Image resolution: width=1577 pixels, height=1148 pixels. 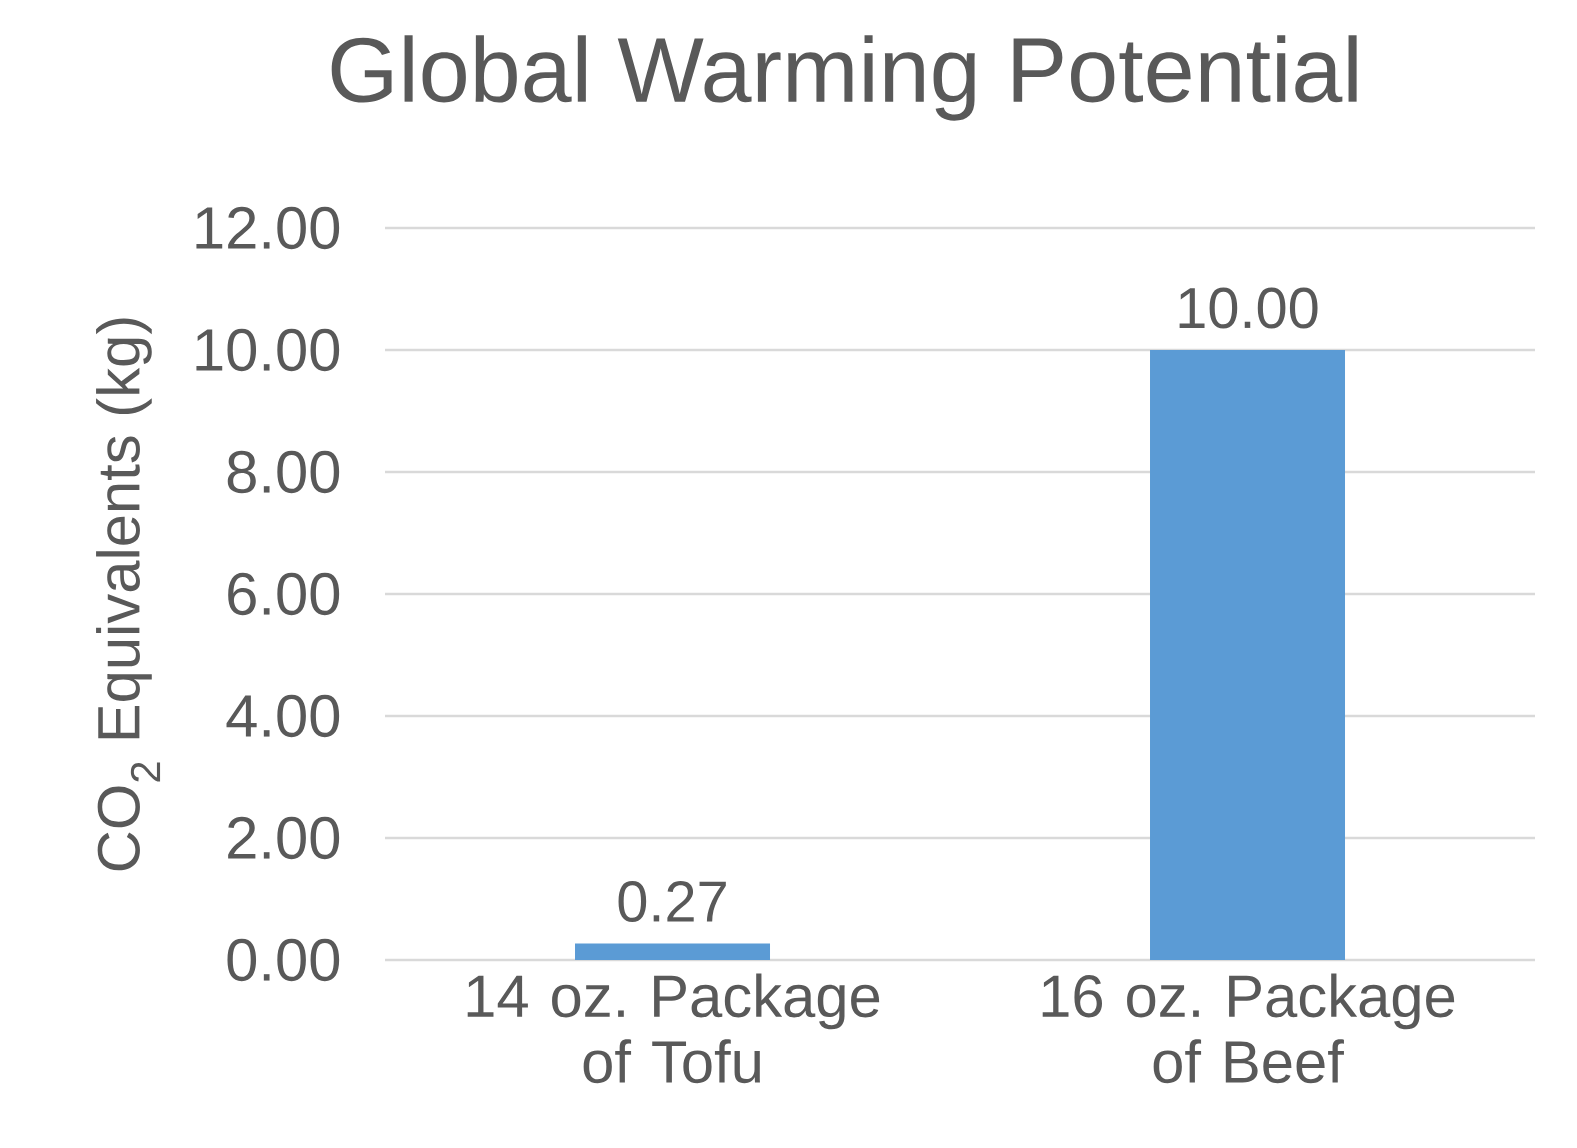 I want to click on x-tick-label: 16 oz. Package of Beef, so click(x=1248, y=1028).